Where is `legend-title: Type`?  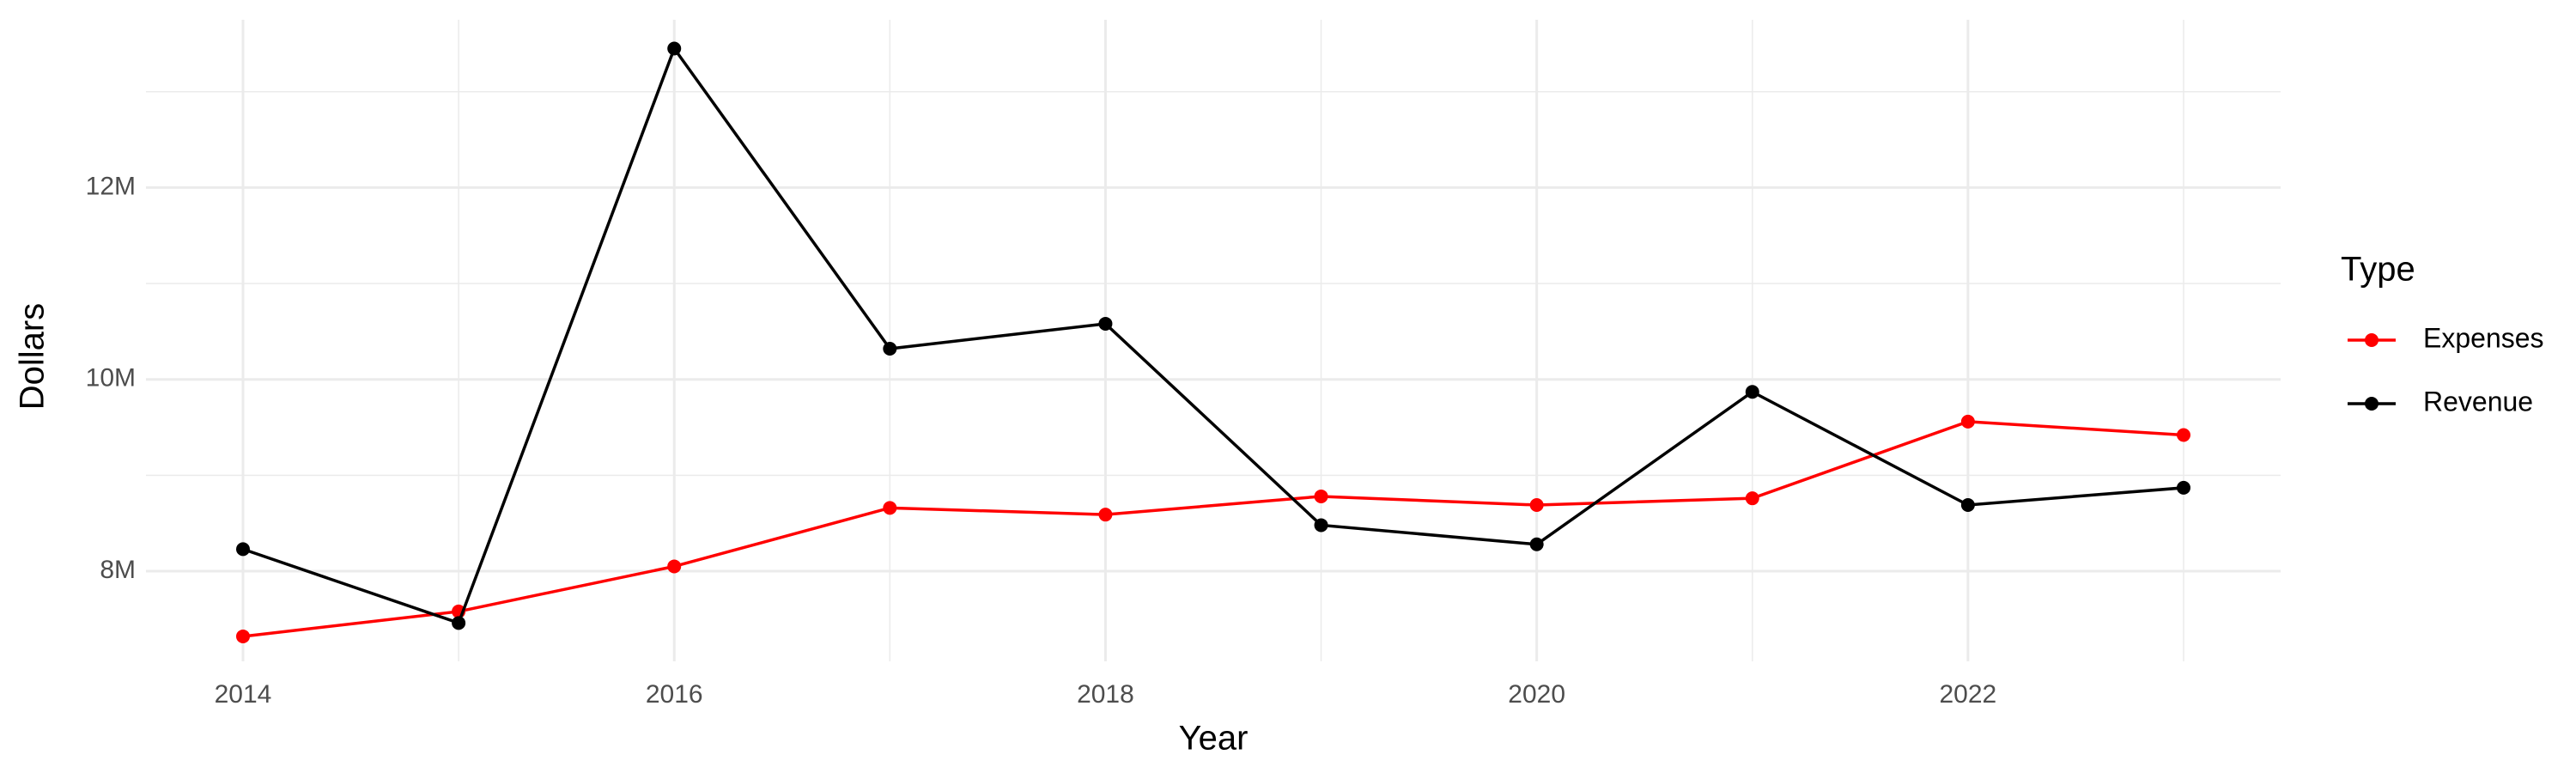 legend-title: Type is located at coordinates (2378, 270).